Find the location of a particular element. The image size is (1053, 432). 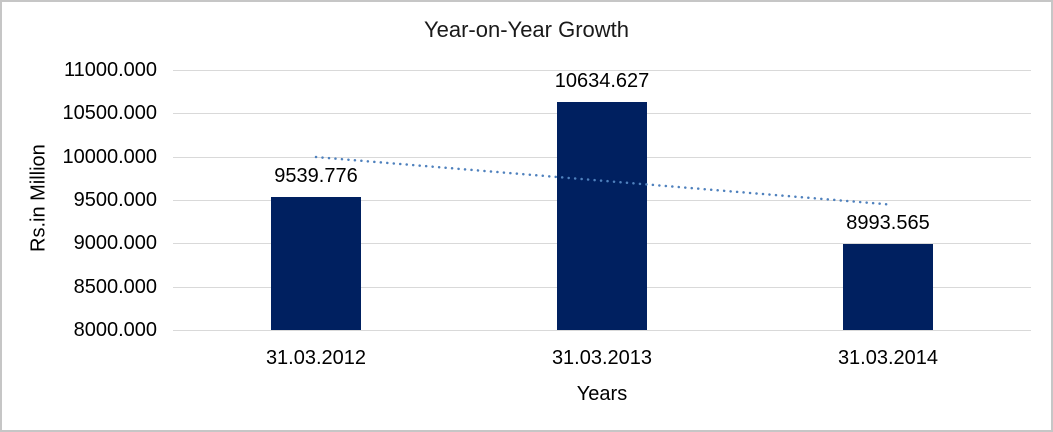

trendline-layer is located at coordinates (602, 180).